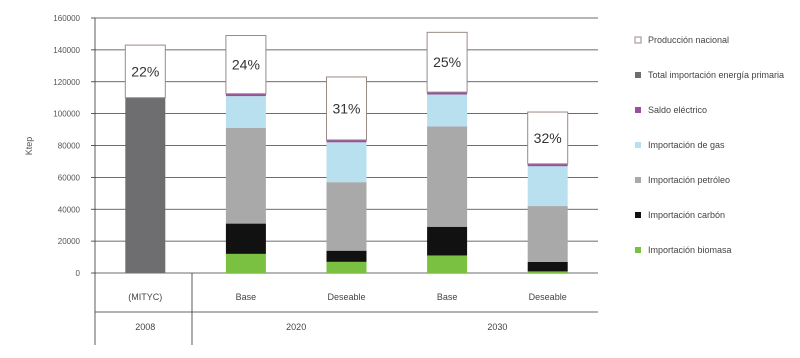 This screenshot has width=800, height=358. I want to click on percent-label: 22%, so click(145, 71).